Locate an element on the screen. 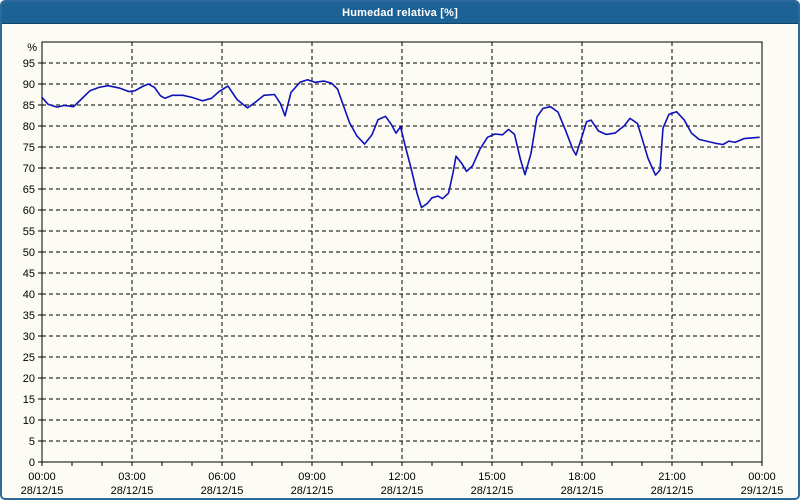 The height and width of the screenshot is (500, 800). x-tick-time-label: 15:00 is located at coordinates (492, 477).